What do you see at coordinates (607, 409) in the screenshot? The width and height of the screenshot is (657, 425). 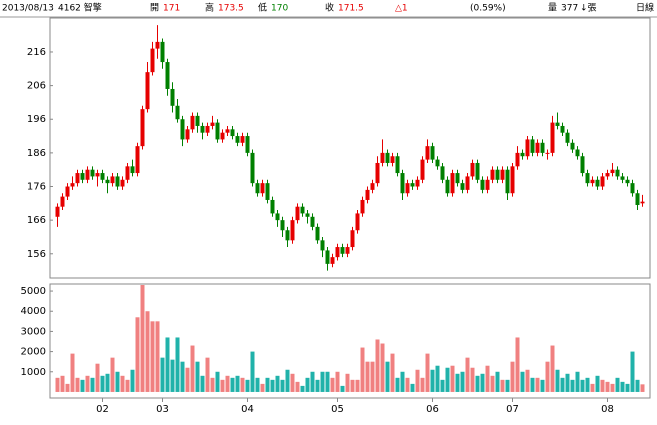 I see `x-tick-label: 08` at bounding box center [607, 409].